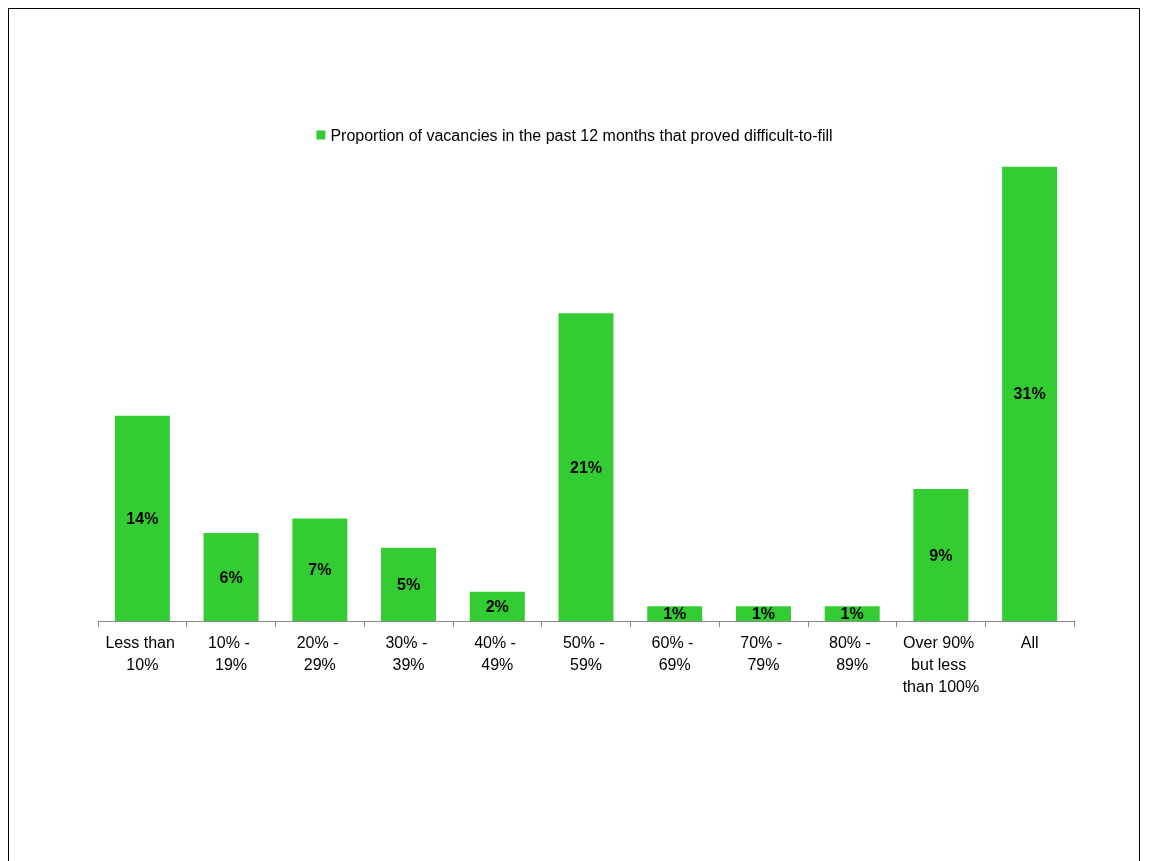  What do you see at coordinates (231, 653) in the screenshot?
I see `x-tick-label: 10% - 19%` at bounding box center [231, 653].